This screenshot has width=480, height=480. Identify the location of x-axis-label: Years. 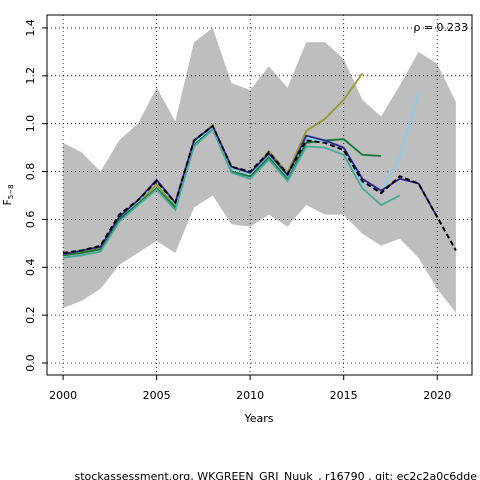
(258, 418).